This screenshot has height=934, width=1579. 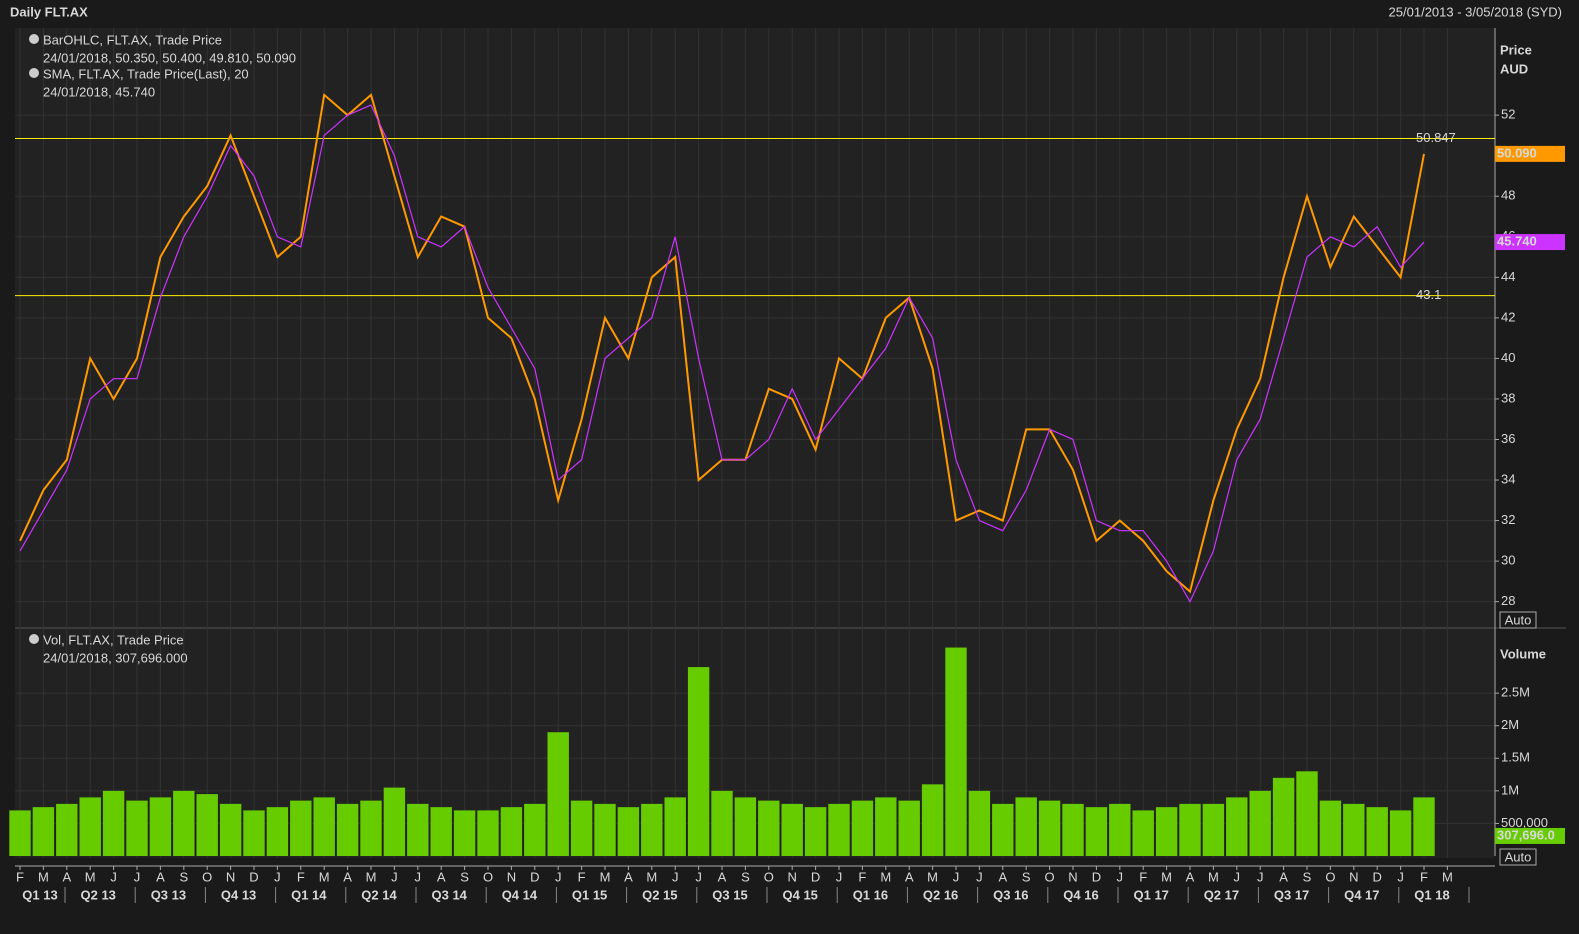 I want to click on quarter-label: Q4 14, so click(x=520, y=894).